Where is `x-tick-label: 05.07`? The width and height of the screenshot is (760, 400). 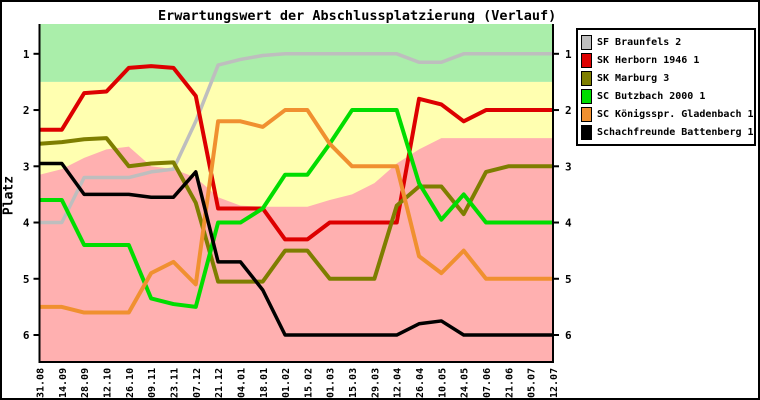 x-tick-label: 05.07 is located at coordinates (532, 383).